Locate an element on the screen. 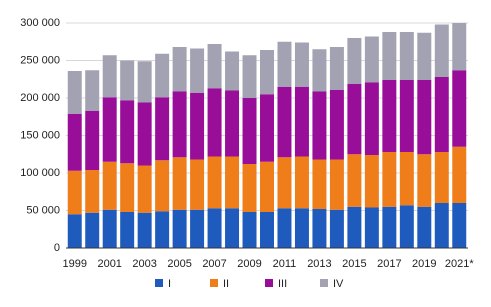 Image resolution: width=491 pixels, height=307 pixels. y-tick-label: 150 000 is located at coordinates (40, 135).